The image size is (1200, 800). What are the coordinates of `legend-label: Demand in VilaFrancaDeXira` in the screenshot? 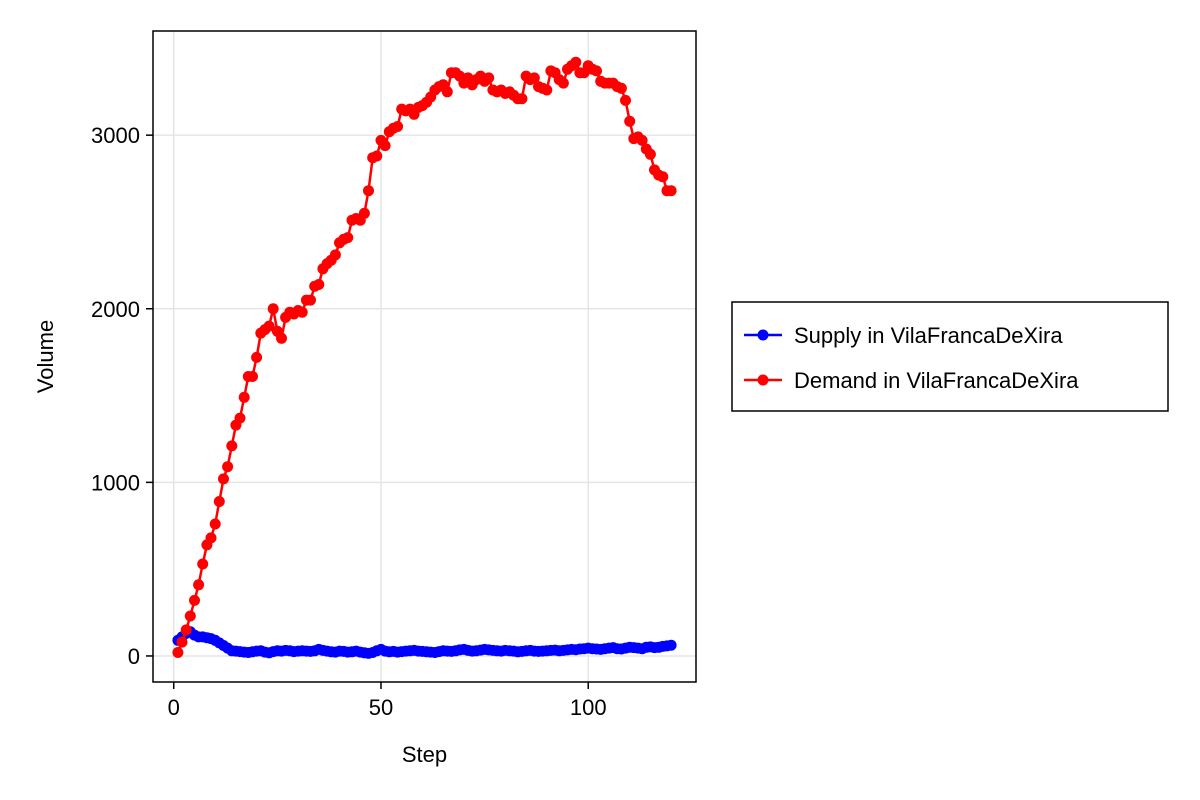 It's located at (936, 380).